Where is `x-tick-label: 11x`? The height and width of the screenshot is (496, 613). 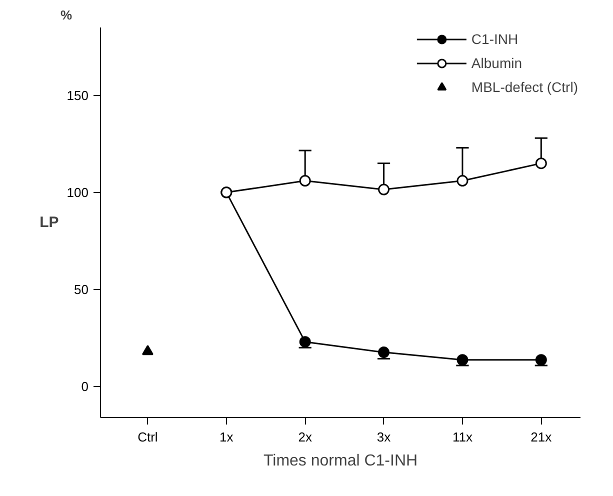 x-tick-label: 11x is located at coordinates (462, 437).